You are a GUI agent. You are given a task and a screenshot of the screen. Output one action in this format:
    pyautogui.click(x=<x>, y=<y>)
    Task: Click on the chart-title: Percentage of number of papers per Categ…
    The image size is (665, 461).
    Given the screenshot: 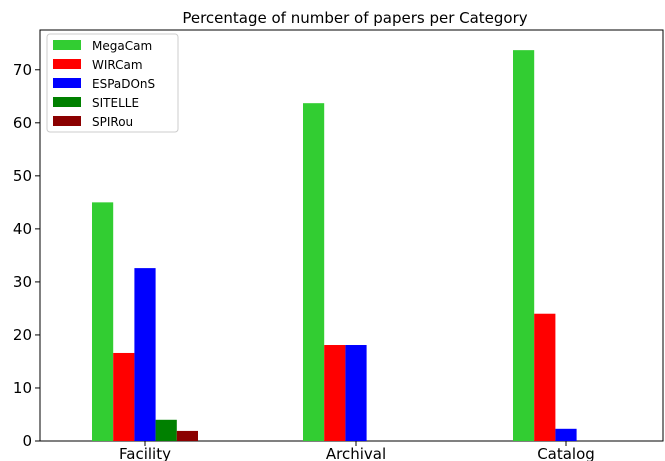 What is the action you would take?
    pyautogui.click(x=354, y=18)
    